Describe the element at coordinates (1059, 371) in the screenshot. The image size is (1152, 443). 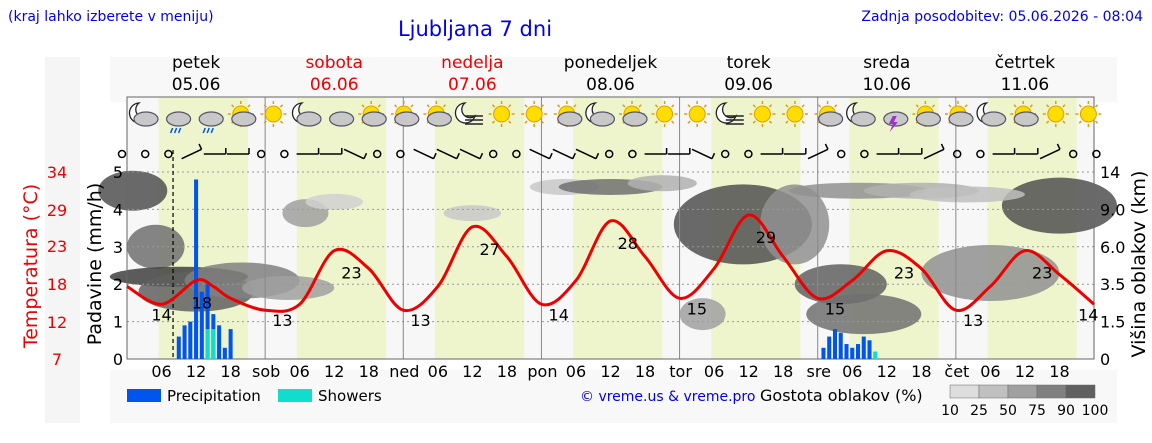
I see `x-hour-tick: 18` at that location.